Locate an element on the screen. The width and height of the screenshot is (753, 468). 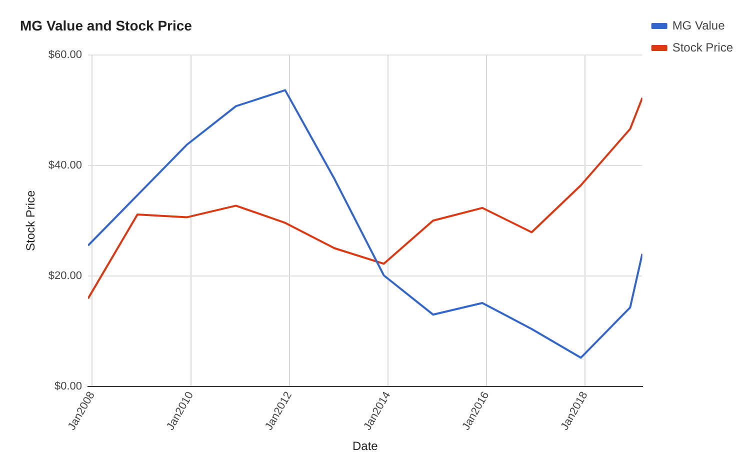
y-tick-label: $40.00 is located at coordinates (65, 165).